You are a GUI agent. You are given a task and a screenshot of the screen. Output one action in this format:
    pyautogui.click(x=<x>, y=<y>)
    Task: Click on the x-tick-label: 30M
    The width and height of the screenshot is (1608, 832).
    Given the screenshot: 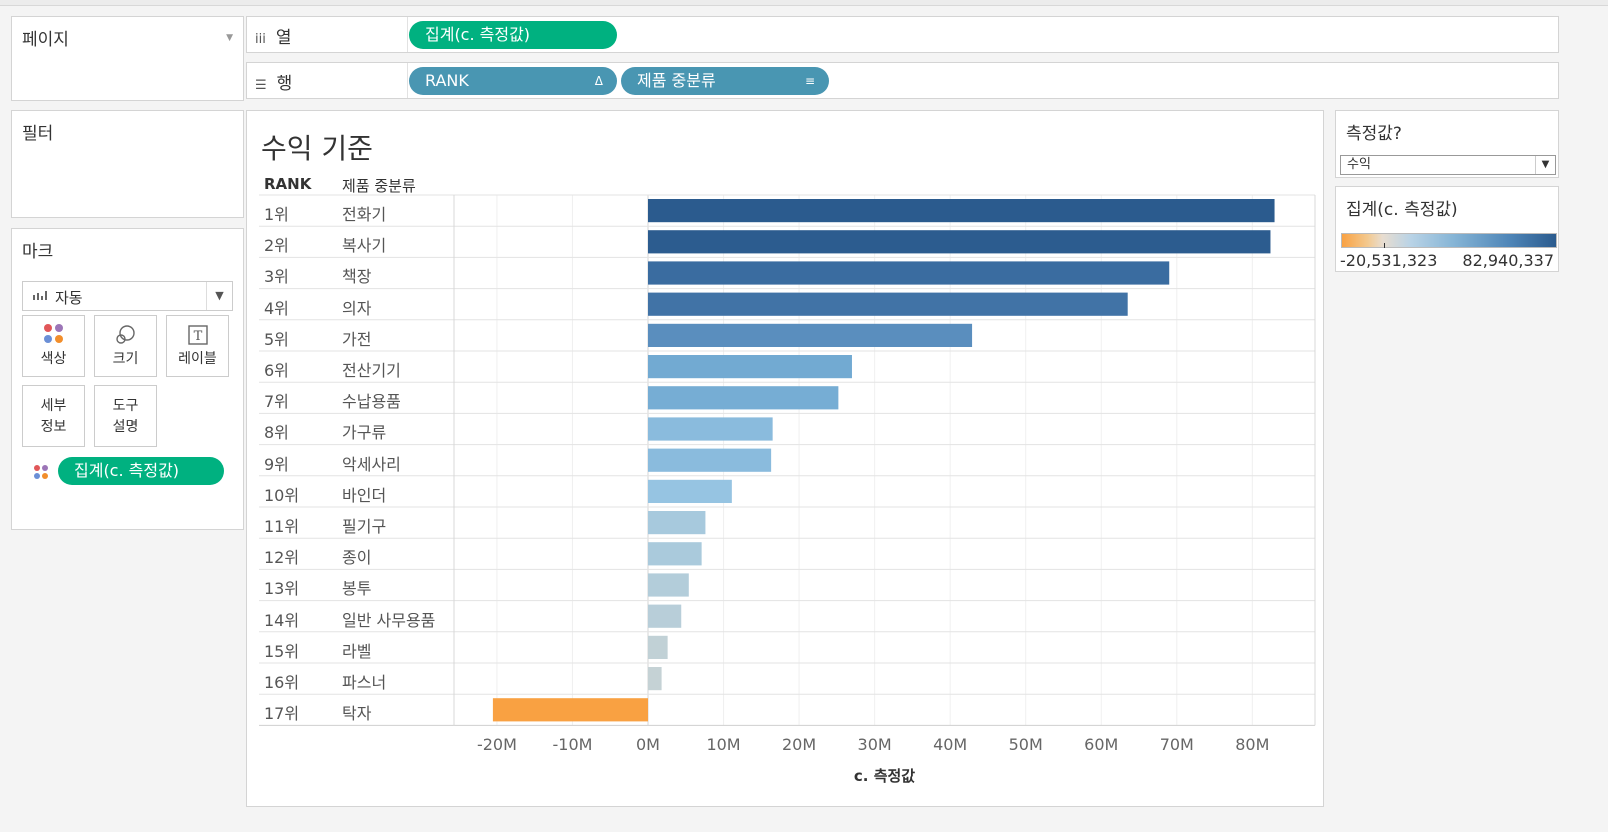 What is the action you would take?
    pyautogui.click(x=874, y=745)
    